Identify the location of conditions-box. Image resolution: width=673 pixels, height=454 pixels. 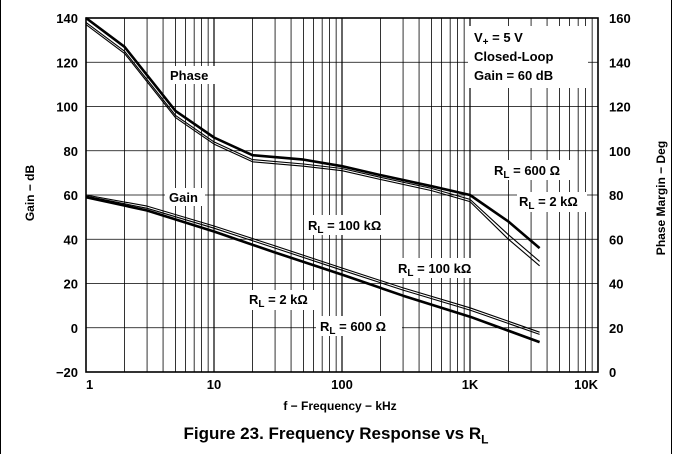
(528, 57).